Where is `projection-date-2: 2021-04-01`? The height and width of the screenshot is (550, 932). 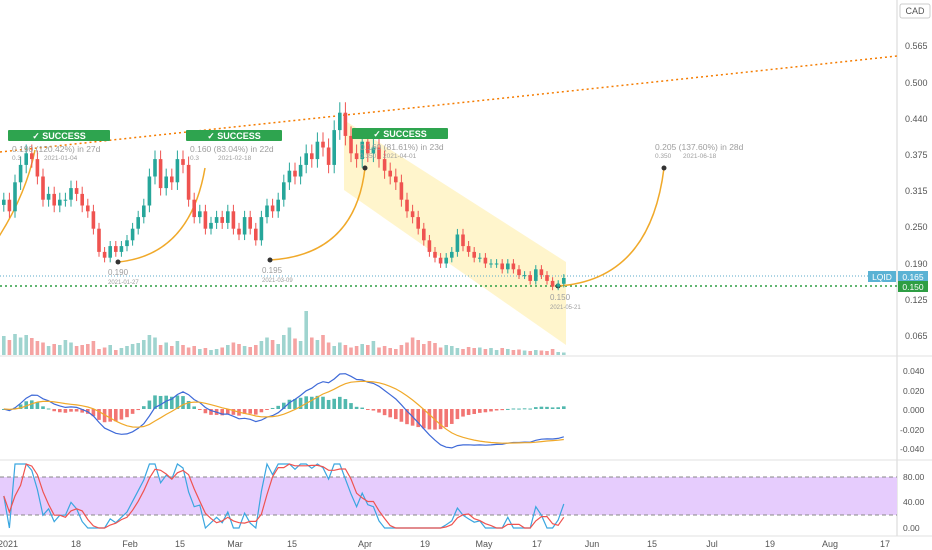 projection-date-2: 2021-04-01 is located at coordinates (400, 156).